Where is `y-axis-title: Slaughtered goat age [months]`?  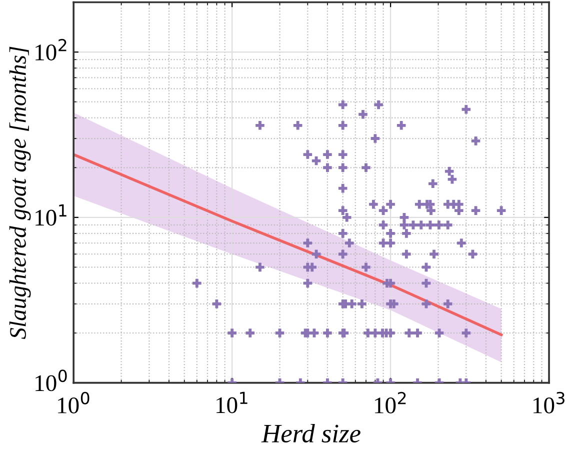 y-axis-title: Slaughtered goat age [months] is located at coordinates (20, 193).